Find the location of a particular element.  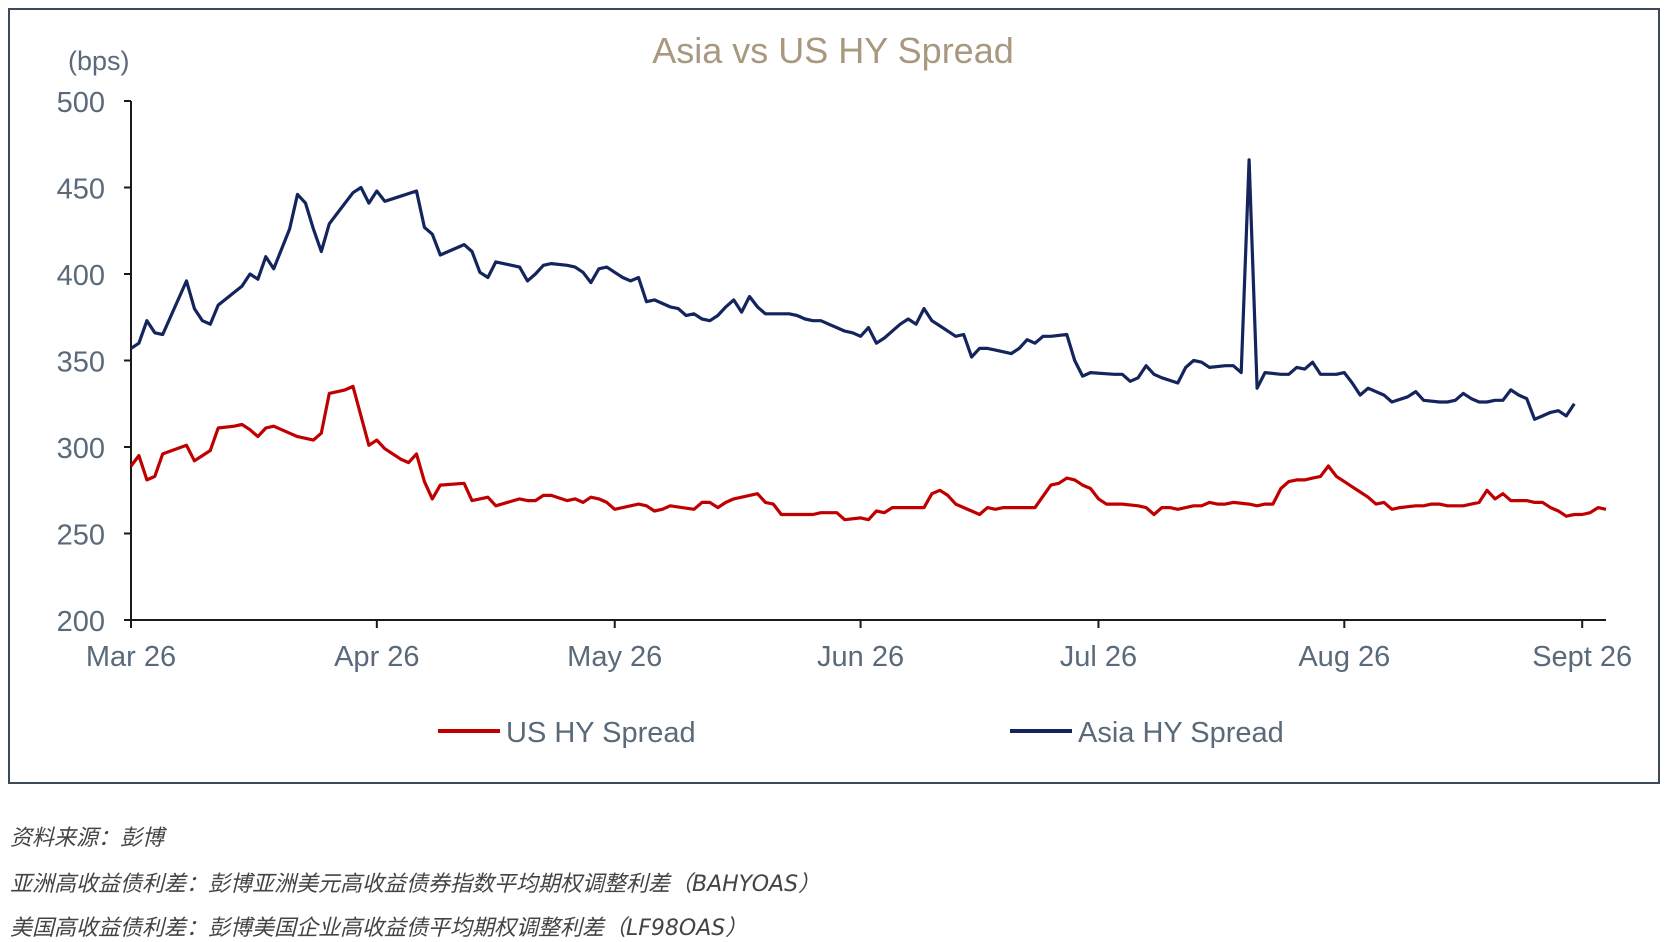

x-tick-label: Apr 26 is located at coordinates (376, 657).